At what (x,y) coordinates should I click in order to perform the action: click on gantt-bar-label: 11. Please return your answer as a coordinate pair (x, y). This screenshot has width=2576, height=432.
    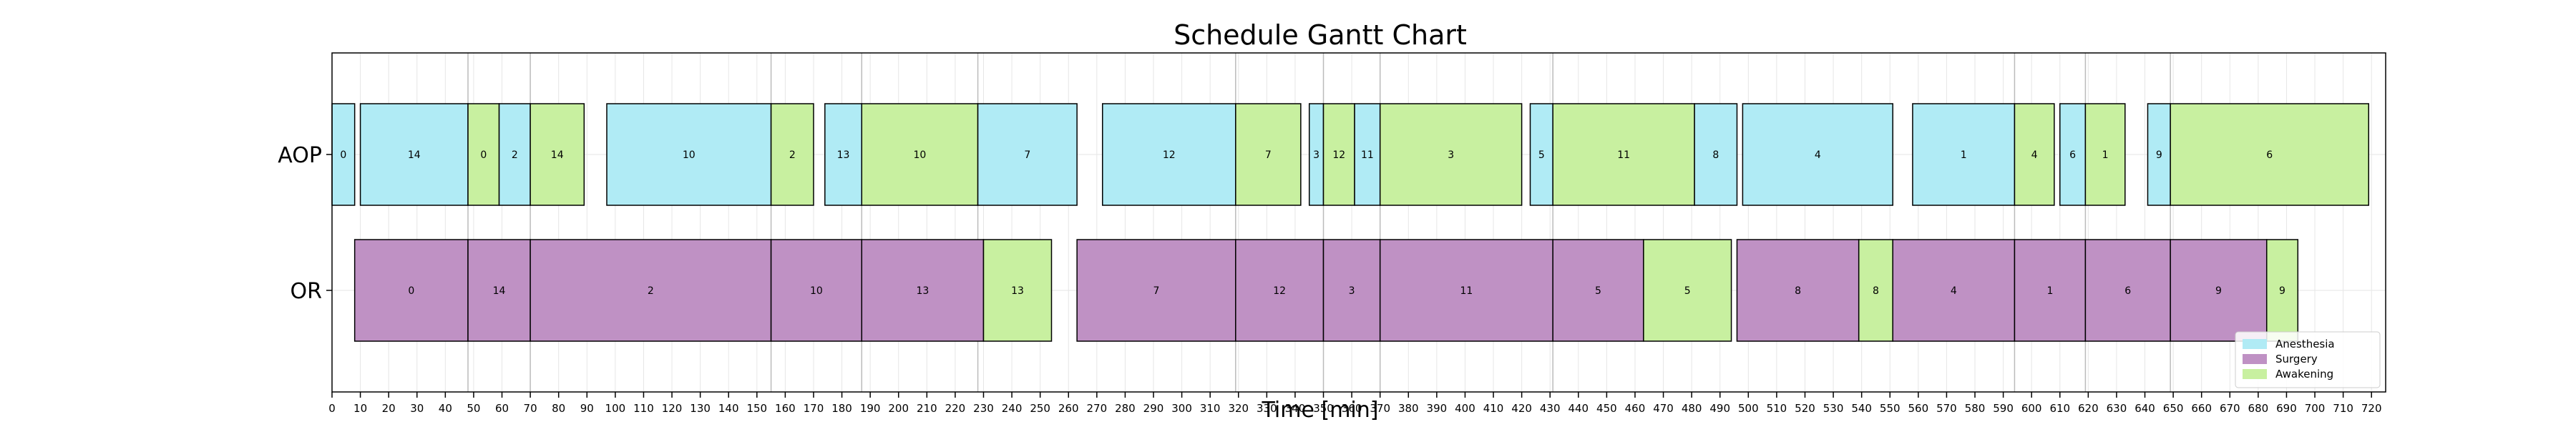
    Looking at the image, I should click on (1623, 155).